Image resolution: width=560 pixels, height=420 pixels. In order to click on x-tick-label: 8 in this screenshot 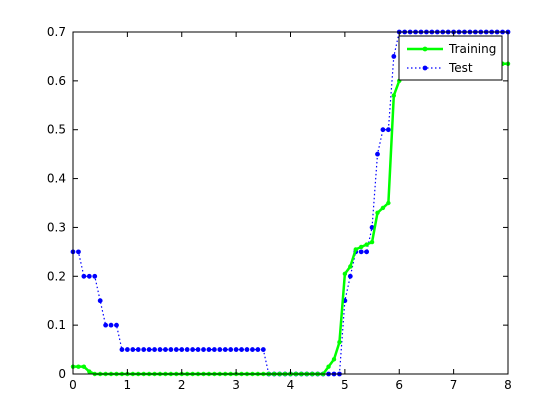, I will do `click(508, 385)`.